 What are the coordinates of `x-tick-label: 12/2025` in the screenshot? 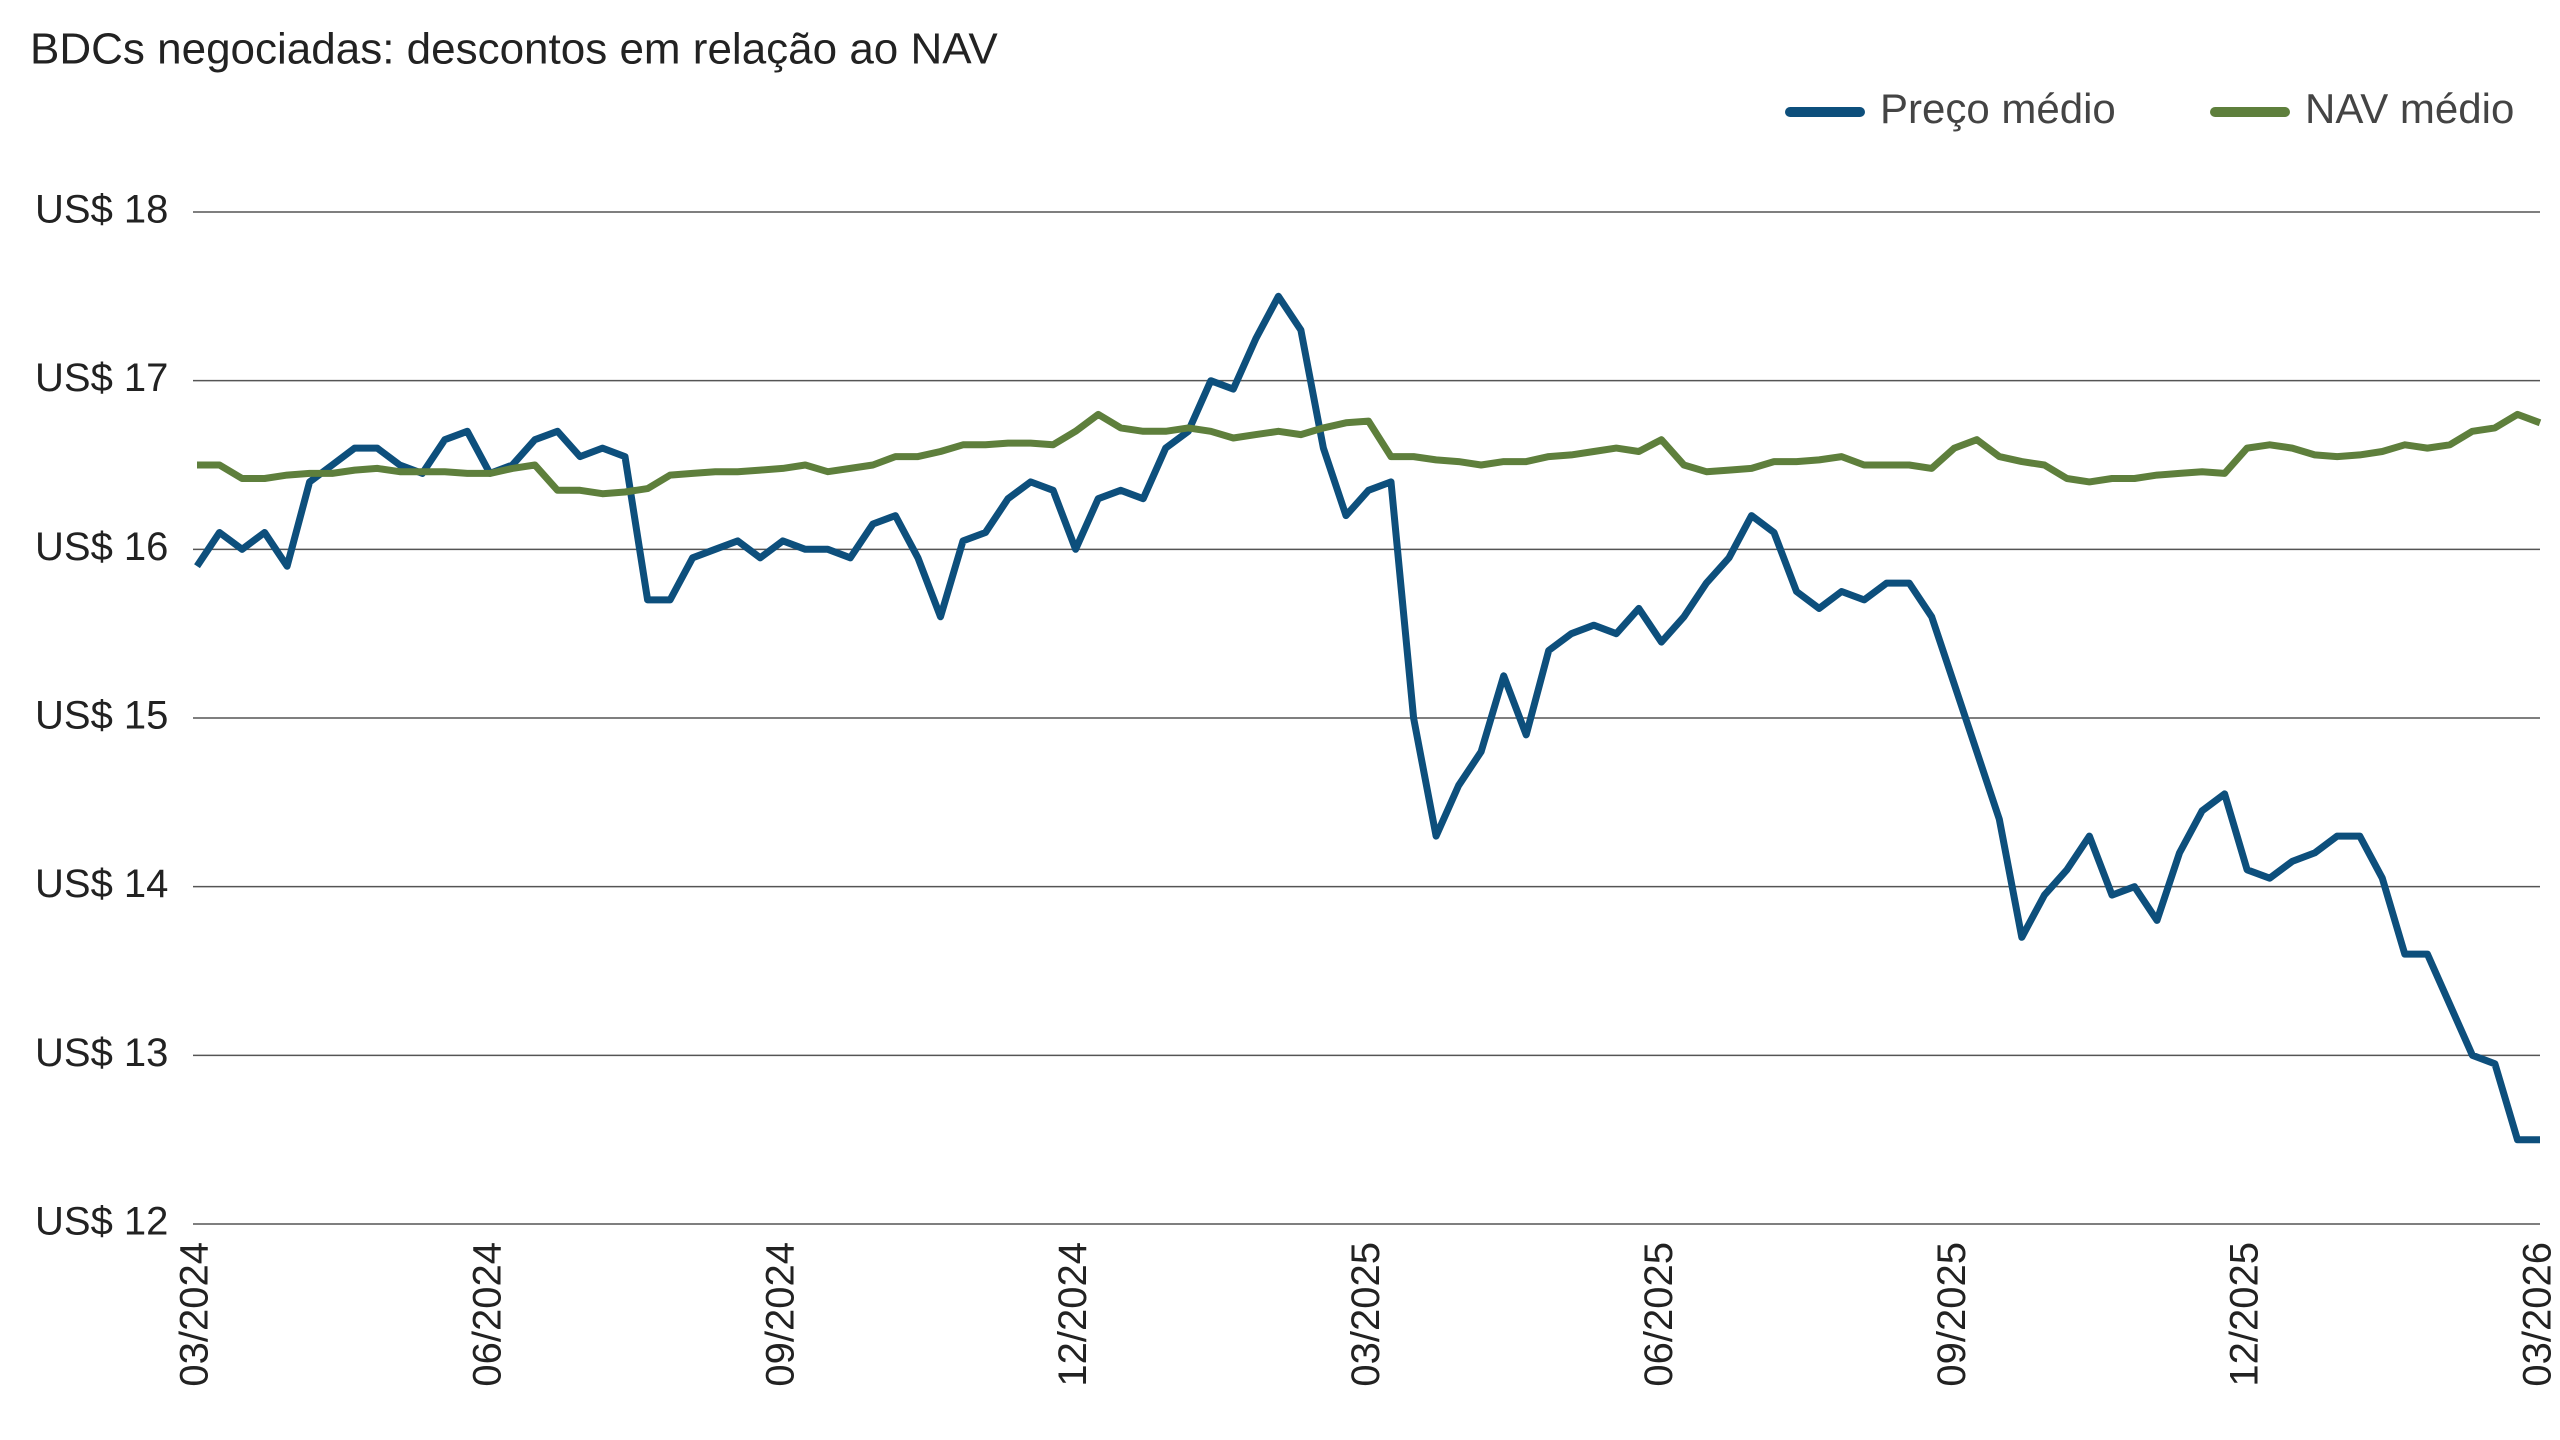 It's located at (2245, 1314).